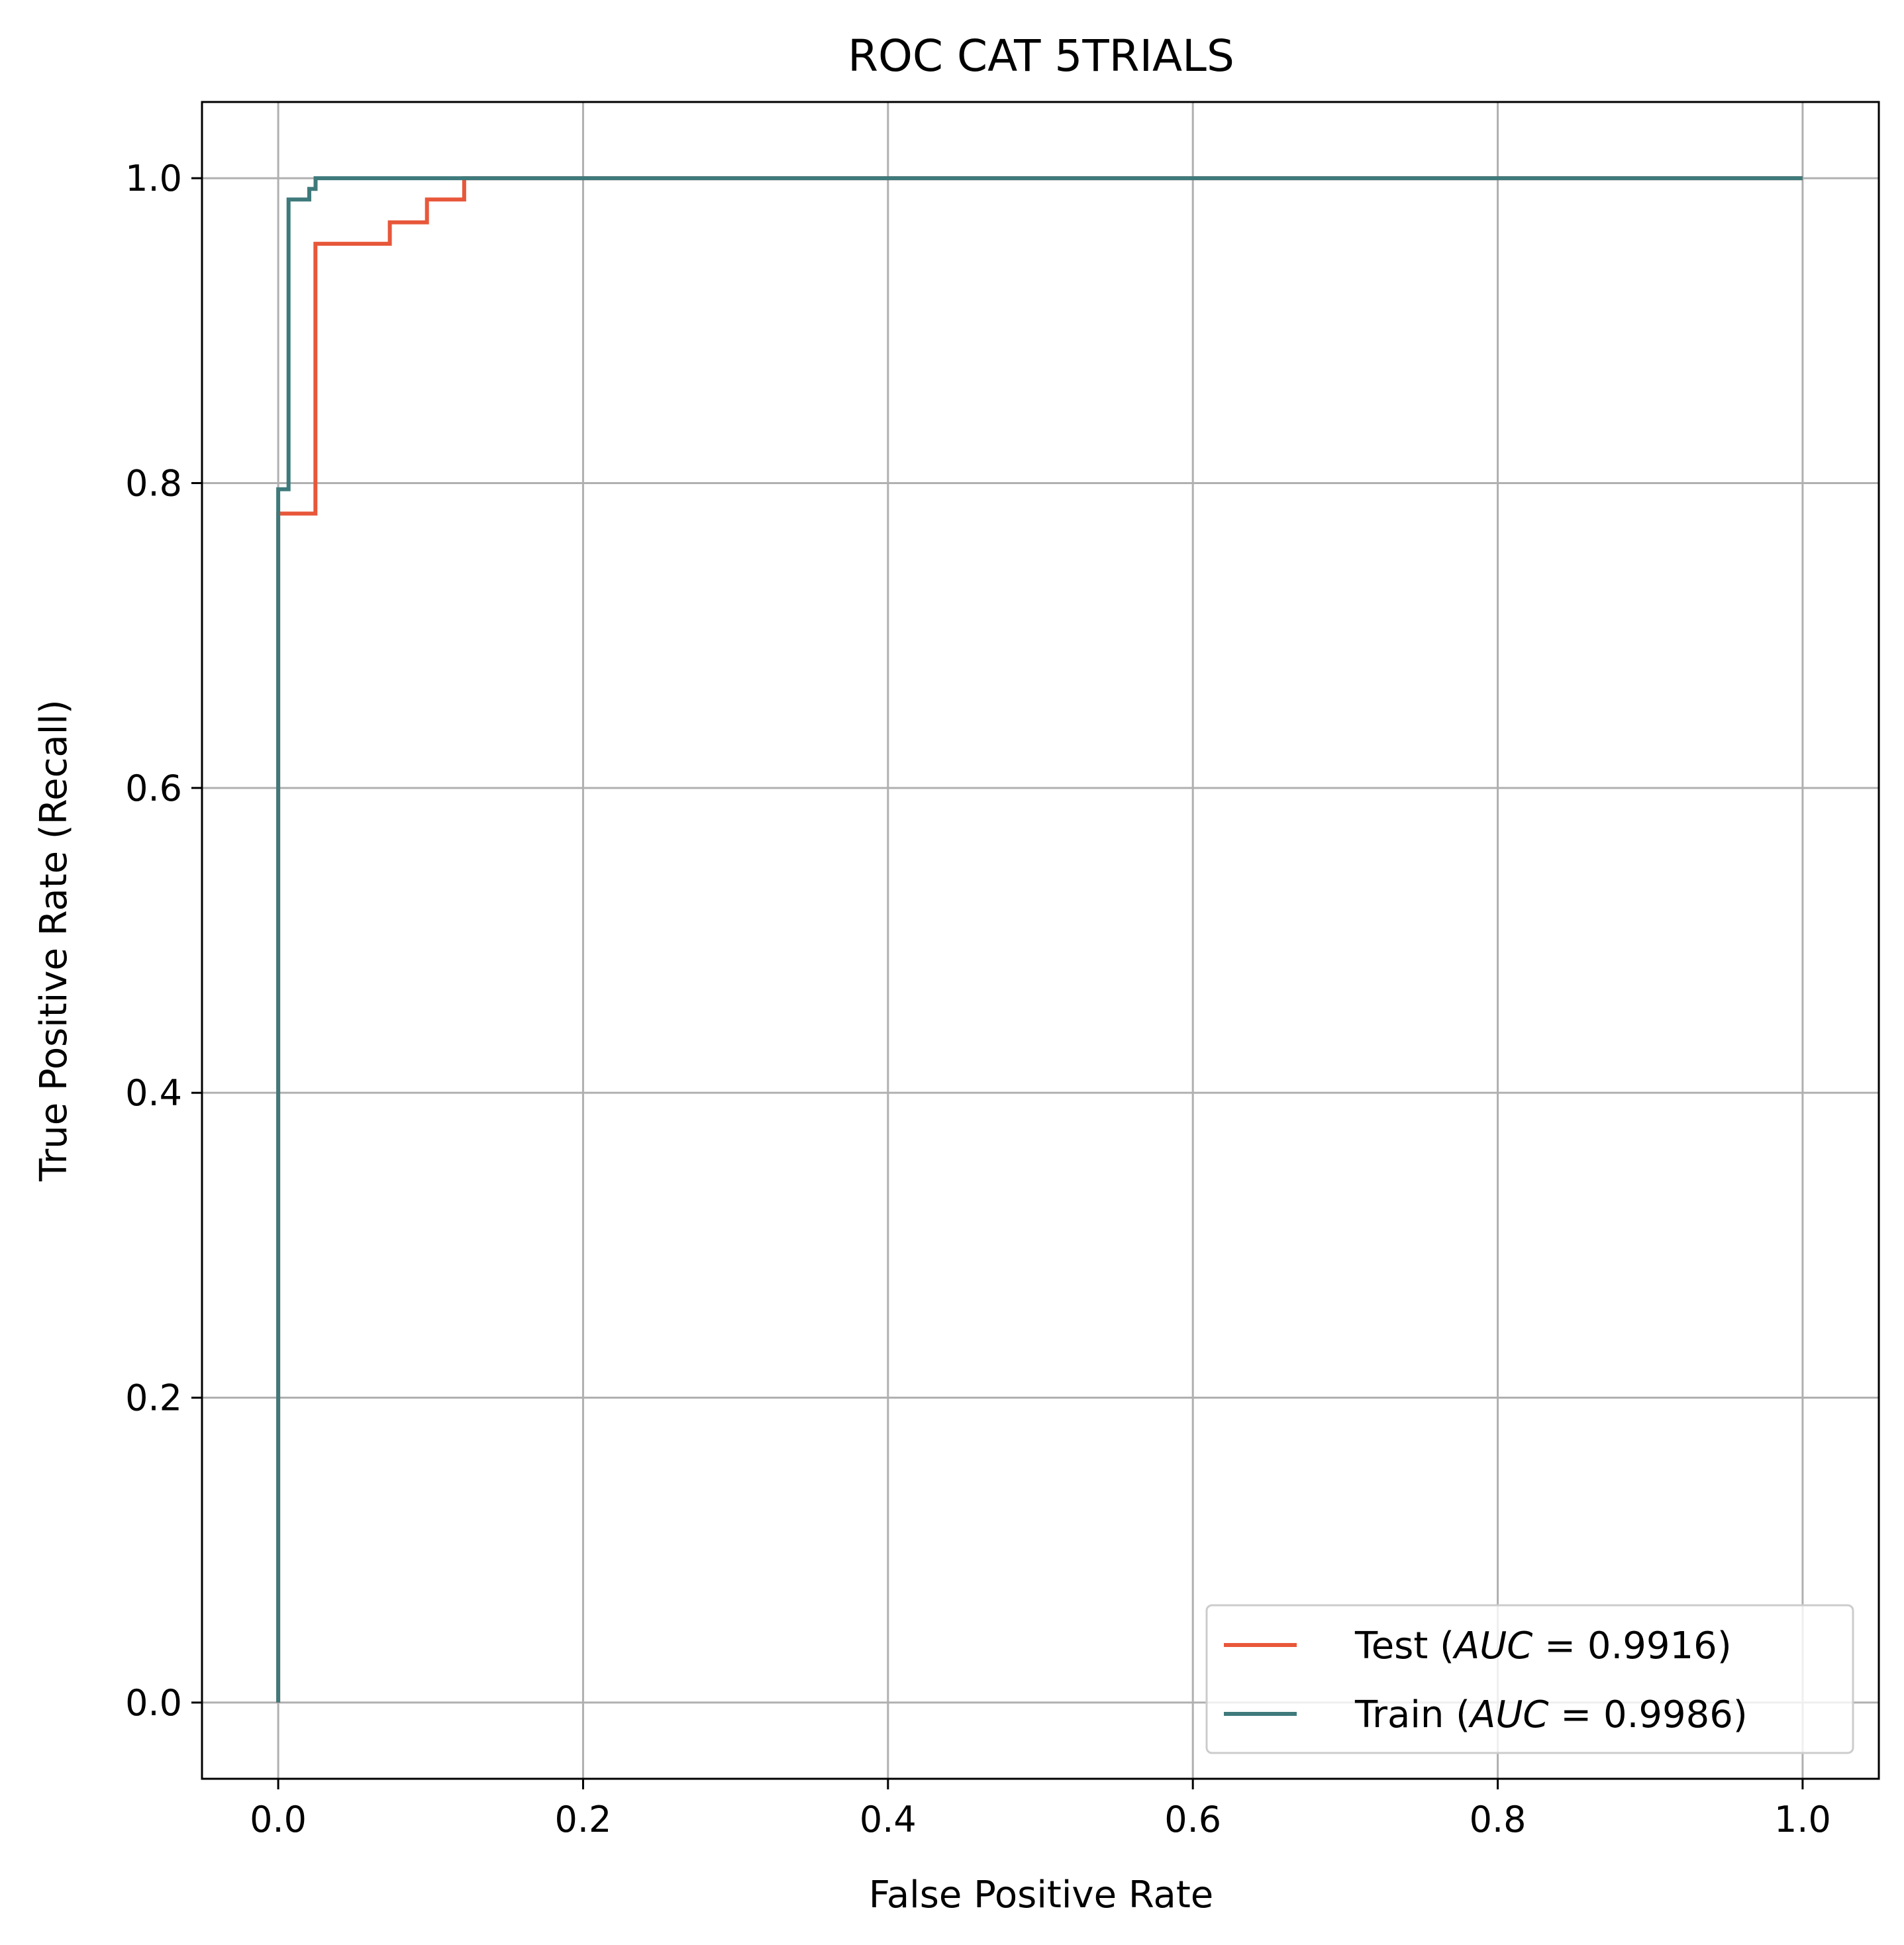 This screenshot has height=1945, width=1904. What do you see at coordinates (1498, 1819) in the screenshot?
I see `x-tick-label-4: 0.8` at bounding box center [1498, 1819].